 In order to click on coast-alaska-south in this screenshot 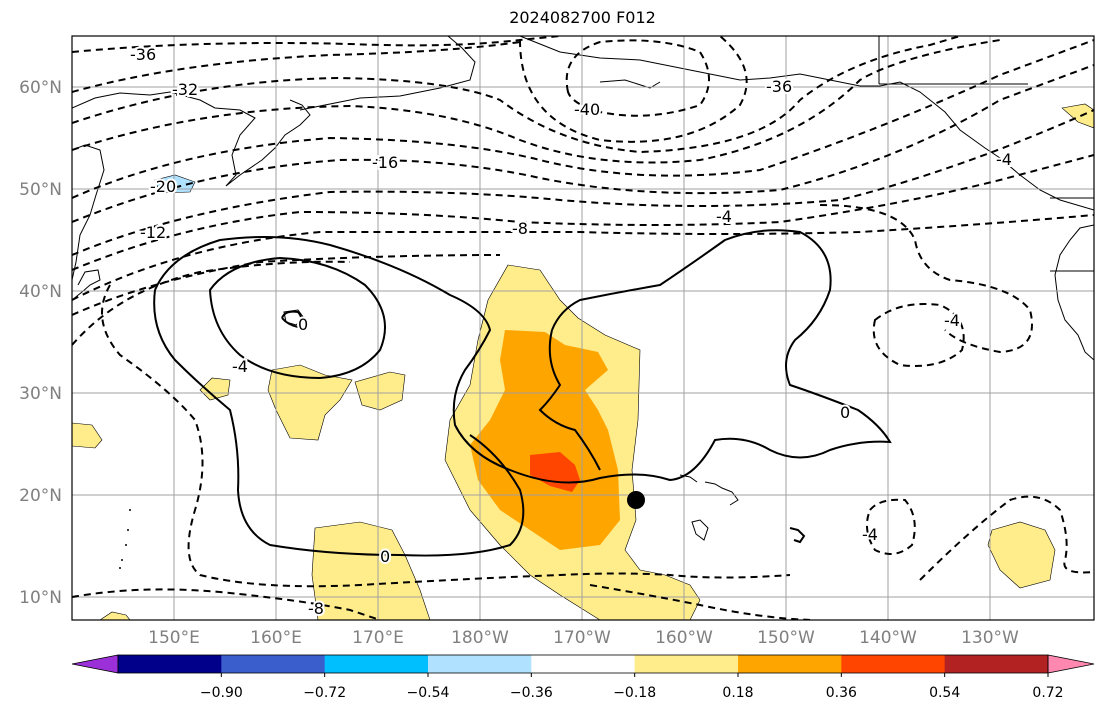, I will do `click(806, 123)`.